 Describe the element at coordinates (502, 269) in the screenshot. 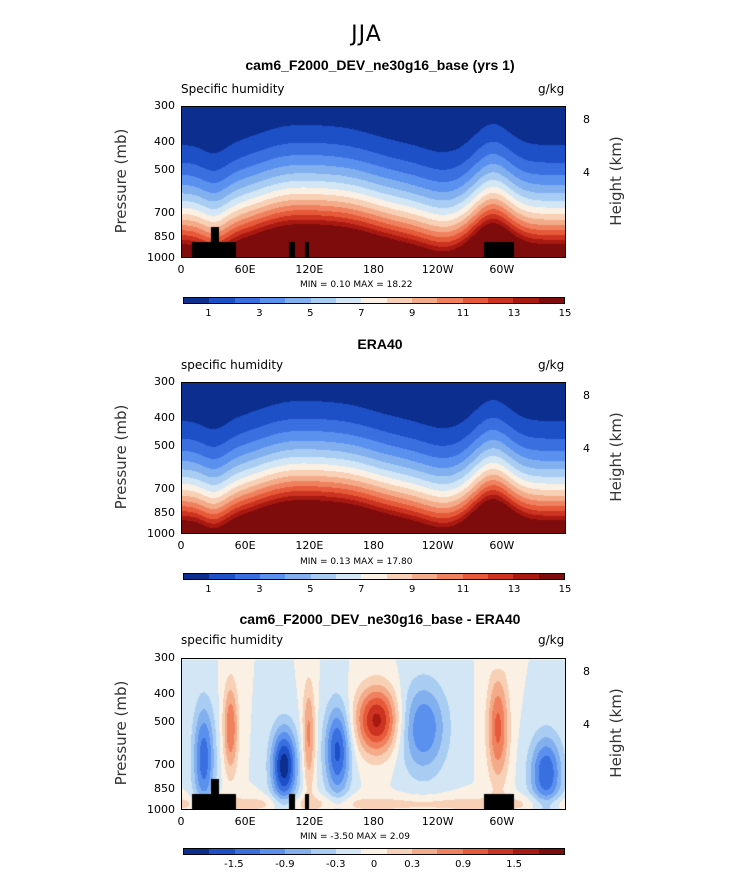

I see `x-tick-label: 60W` at that location.